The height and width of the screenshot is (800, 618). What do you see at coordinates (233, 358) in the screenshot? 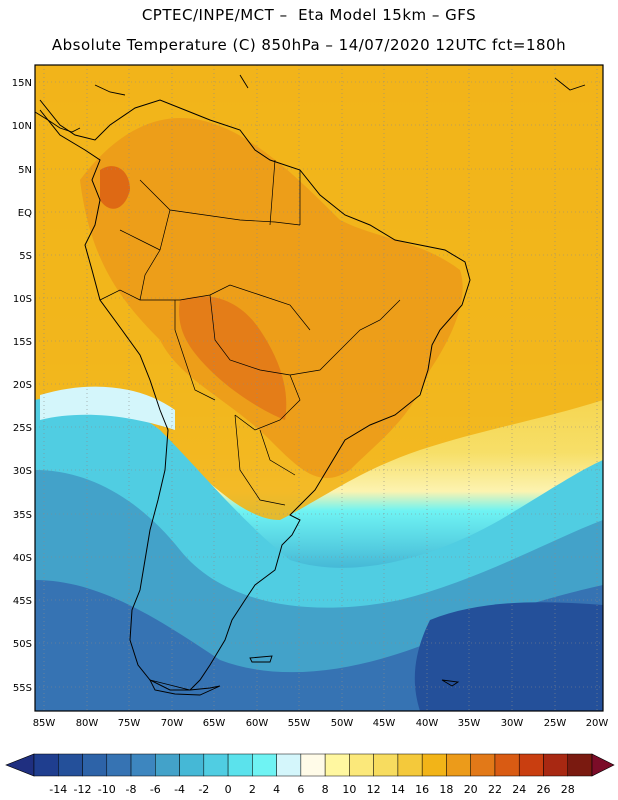
I see `hot-core` at bounding box center [233, 358].